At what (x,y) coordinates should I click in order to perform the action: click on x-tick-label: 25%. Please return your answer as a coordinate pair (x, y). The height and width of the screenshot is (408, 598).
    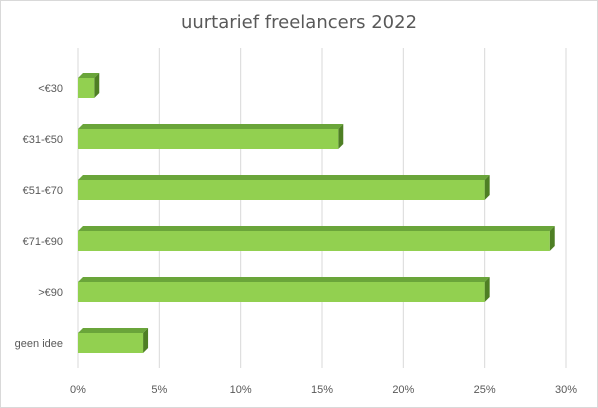
    Looking at the image, I should click on (485, 390).